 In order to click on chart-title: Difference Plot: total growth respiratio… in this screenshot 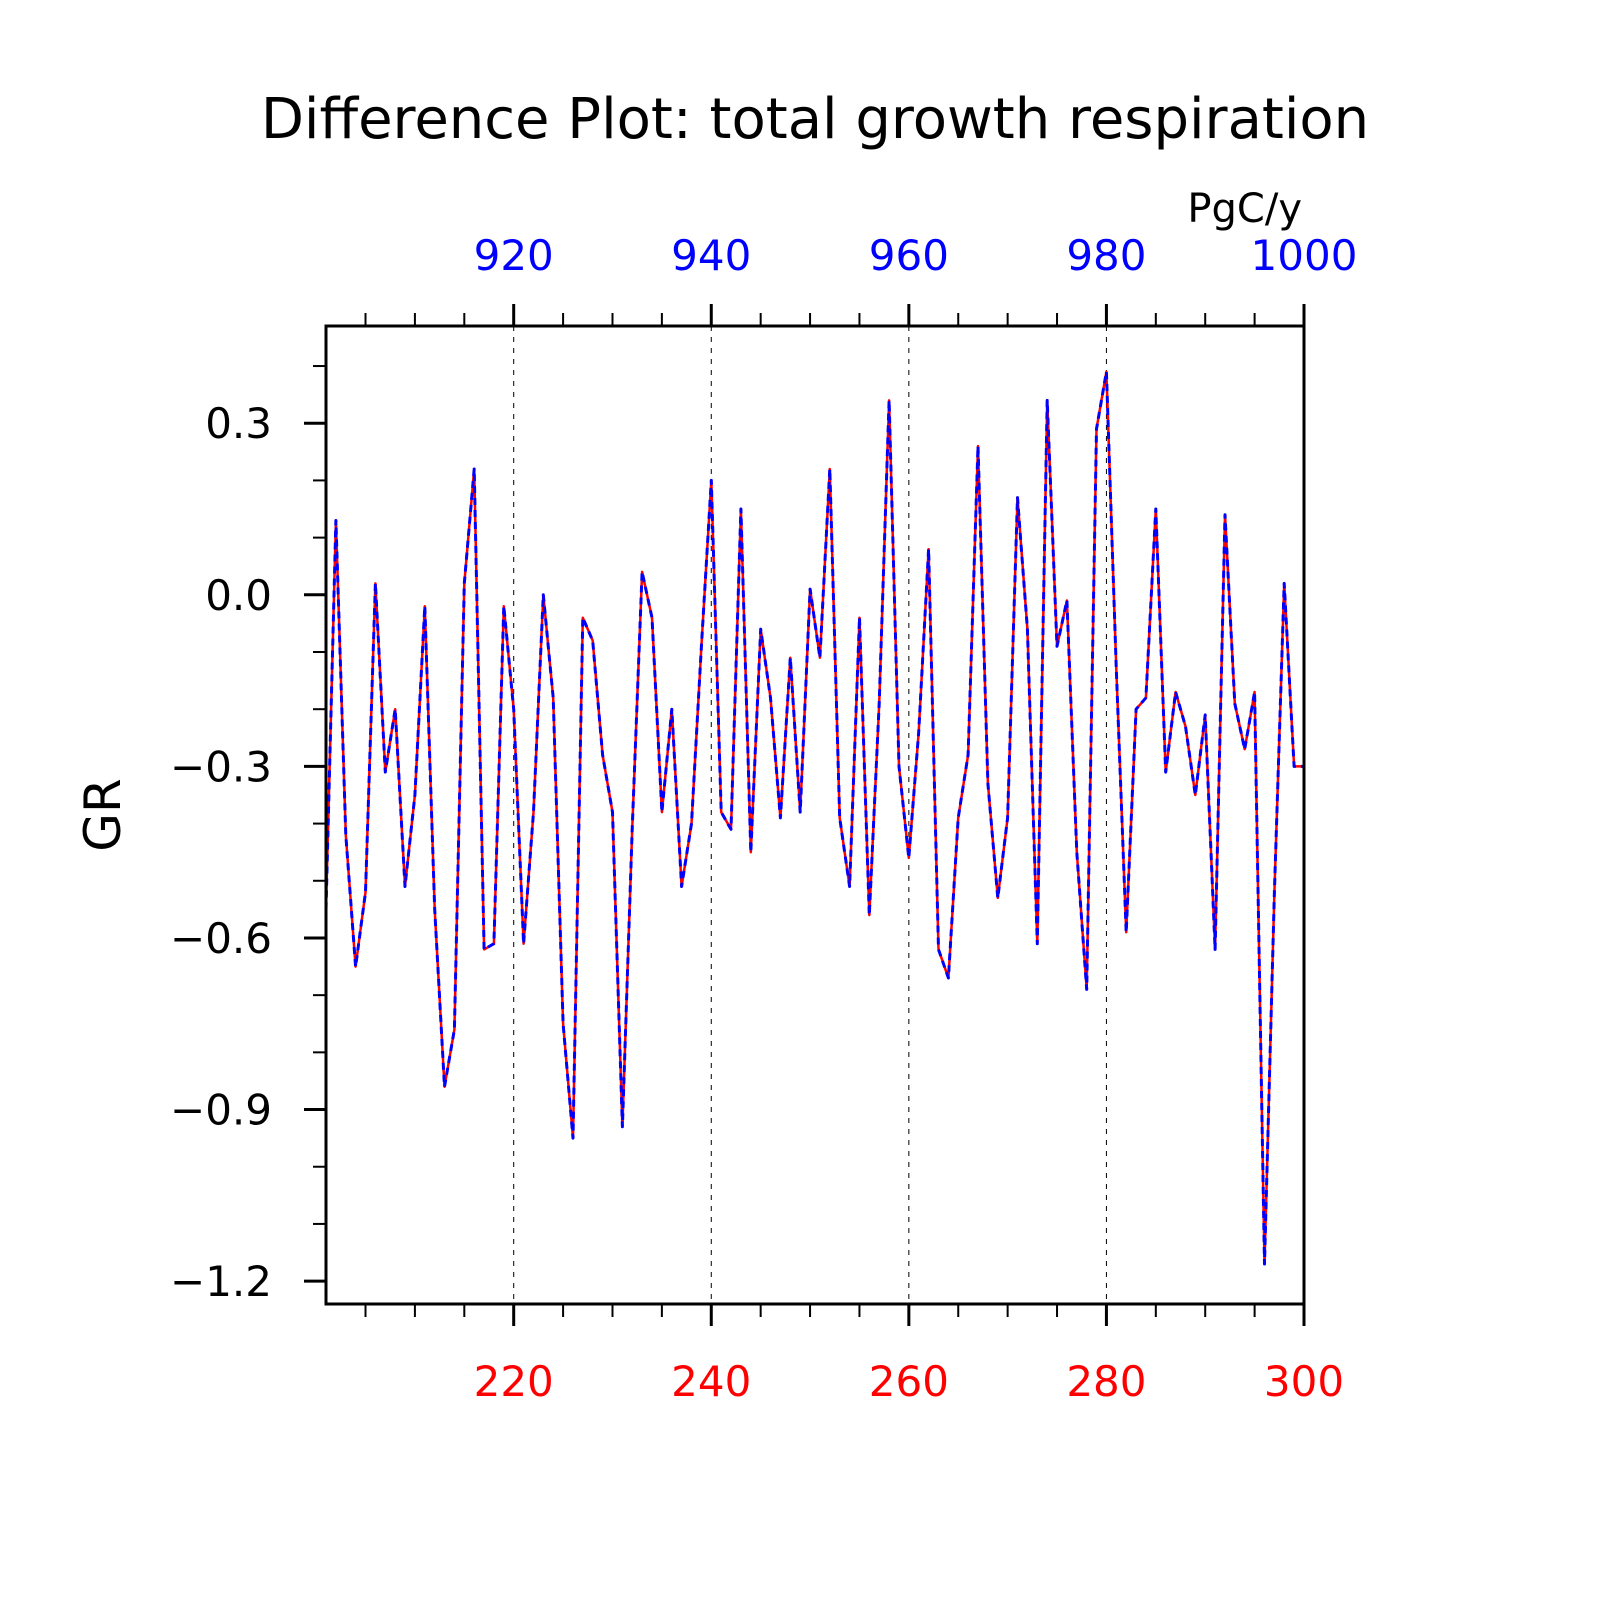, I will do `click(815, 119)`.